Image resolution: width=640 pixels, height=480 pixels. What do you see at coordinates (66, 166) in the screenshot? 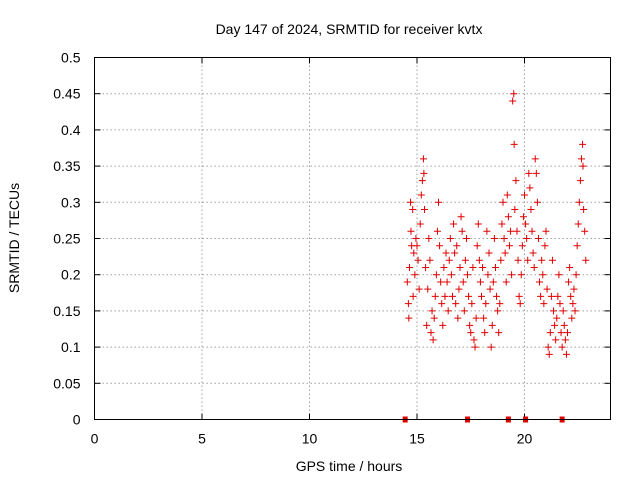
I see `y-tick-label: 0.35` at bounding box center [66, 166].